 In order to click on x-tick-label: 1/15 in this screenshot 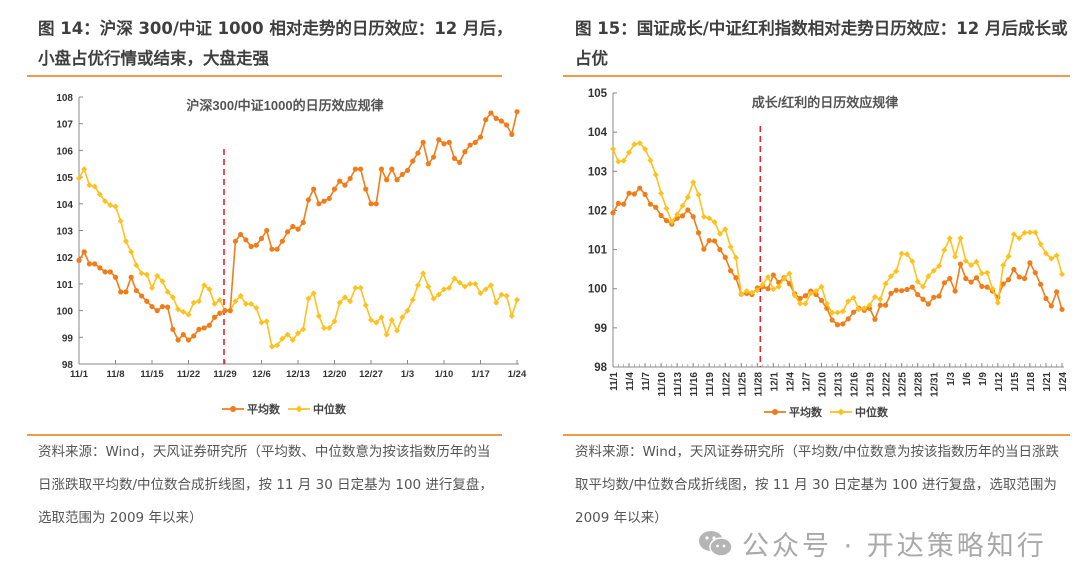, I will do `click(1015, 382)`.